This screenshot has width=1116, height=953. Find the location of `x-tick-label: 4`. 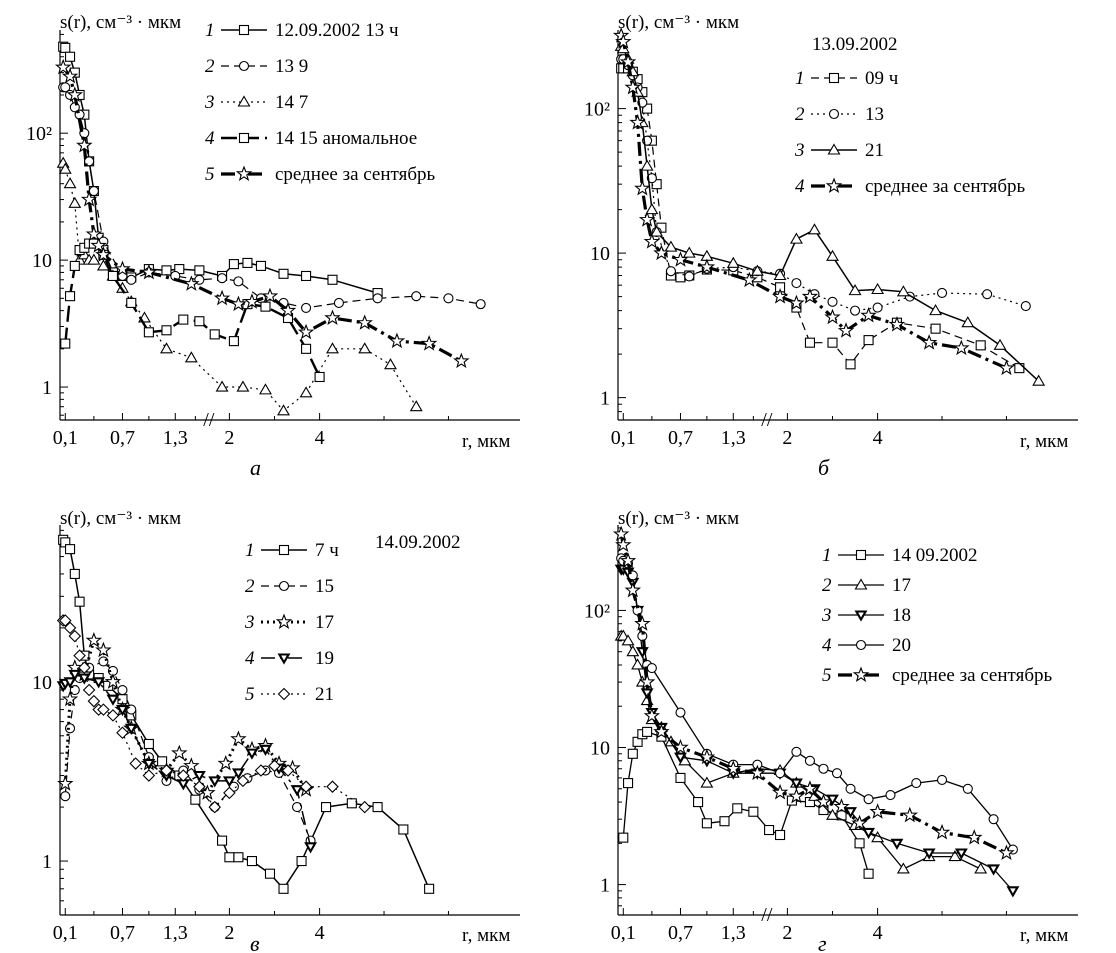

x-tick-label: 4 is located at coordinates (878, 933).